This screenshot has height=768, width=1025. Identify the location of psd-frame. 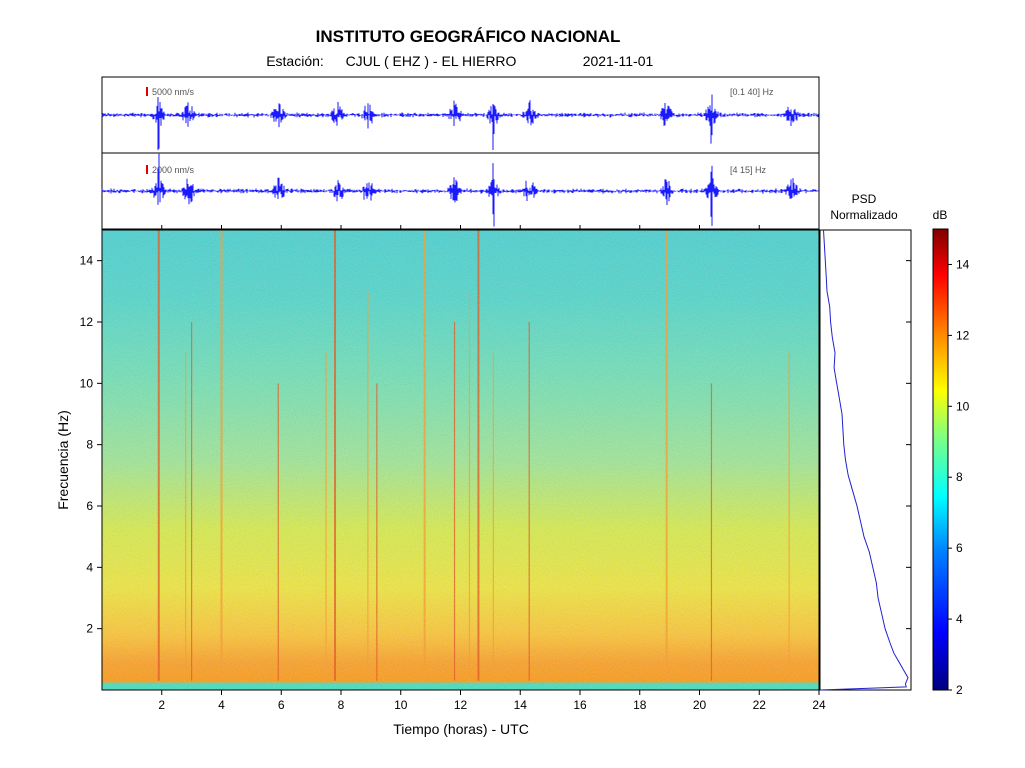
(865, 460).